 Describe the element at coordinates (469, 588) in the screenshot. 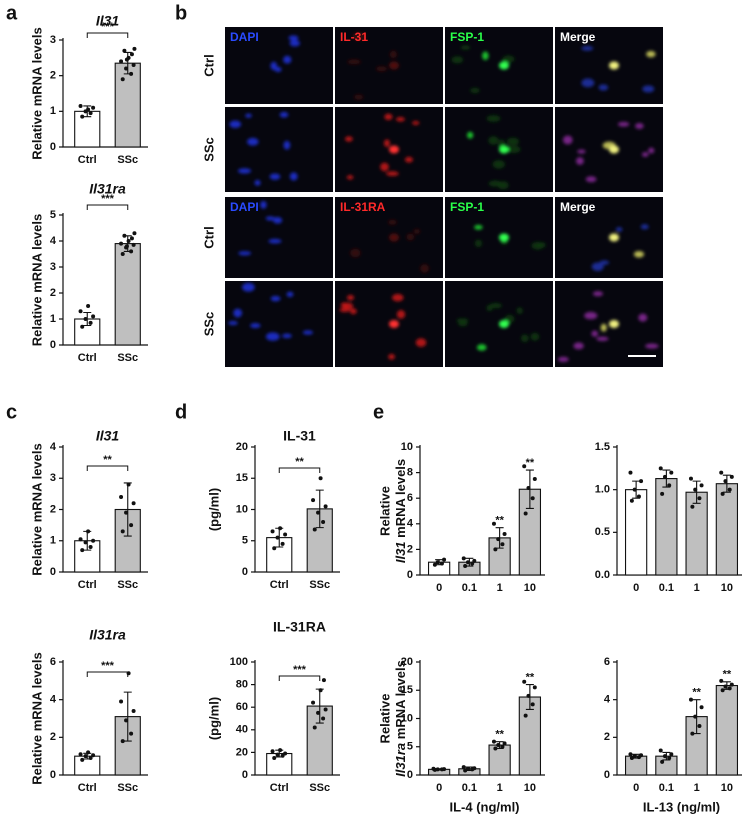

I see `x-tick-label: 0.1` at that location.